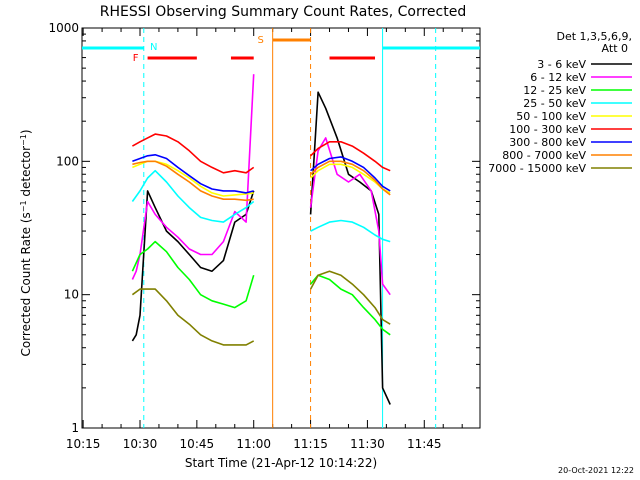  I want to click on x-tick-label: 11:15, so click(310, 444).